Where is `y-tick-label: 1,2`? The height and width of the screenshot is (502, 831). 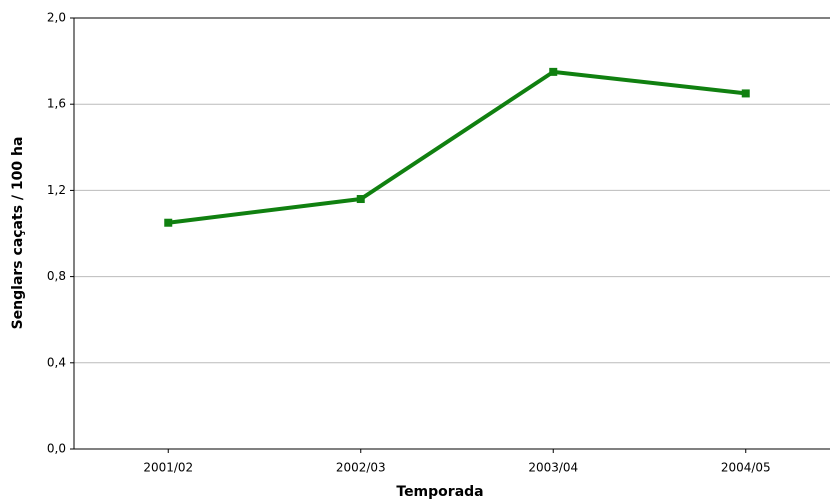
y-tick-label: 1,2 is located at coordinates (56, 190).